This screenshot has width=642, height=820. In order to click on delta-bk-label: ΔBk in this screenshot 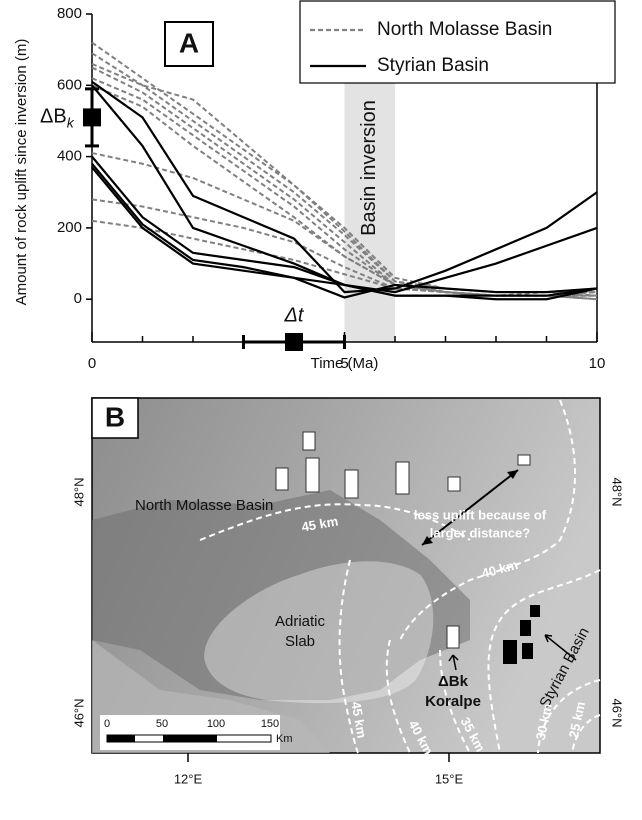, I will do `click(57, 118)`.